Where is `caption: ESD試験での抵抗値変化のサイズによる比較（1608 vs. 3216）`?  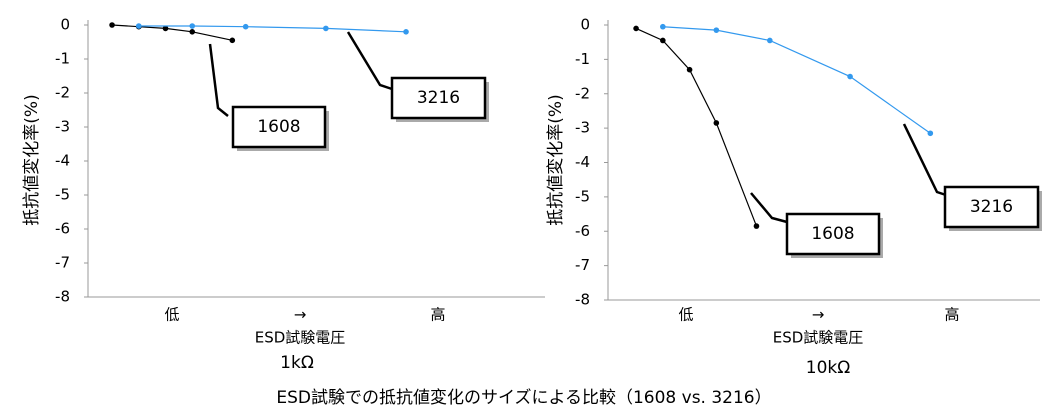 caption: ESD試験での抵抗値変化のサイズによる比較（1608 vs. 3216） is located at coordinates (523, 398).